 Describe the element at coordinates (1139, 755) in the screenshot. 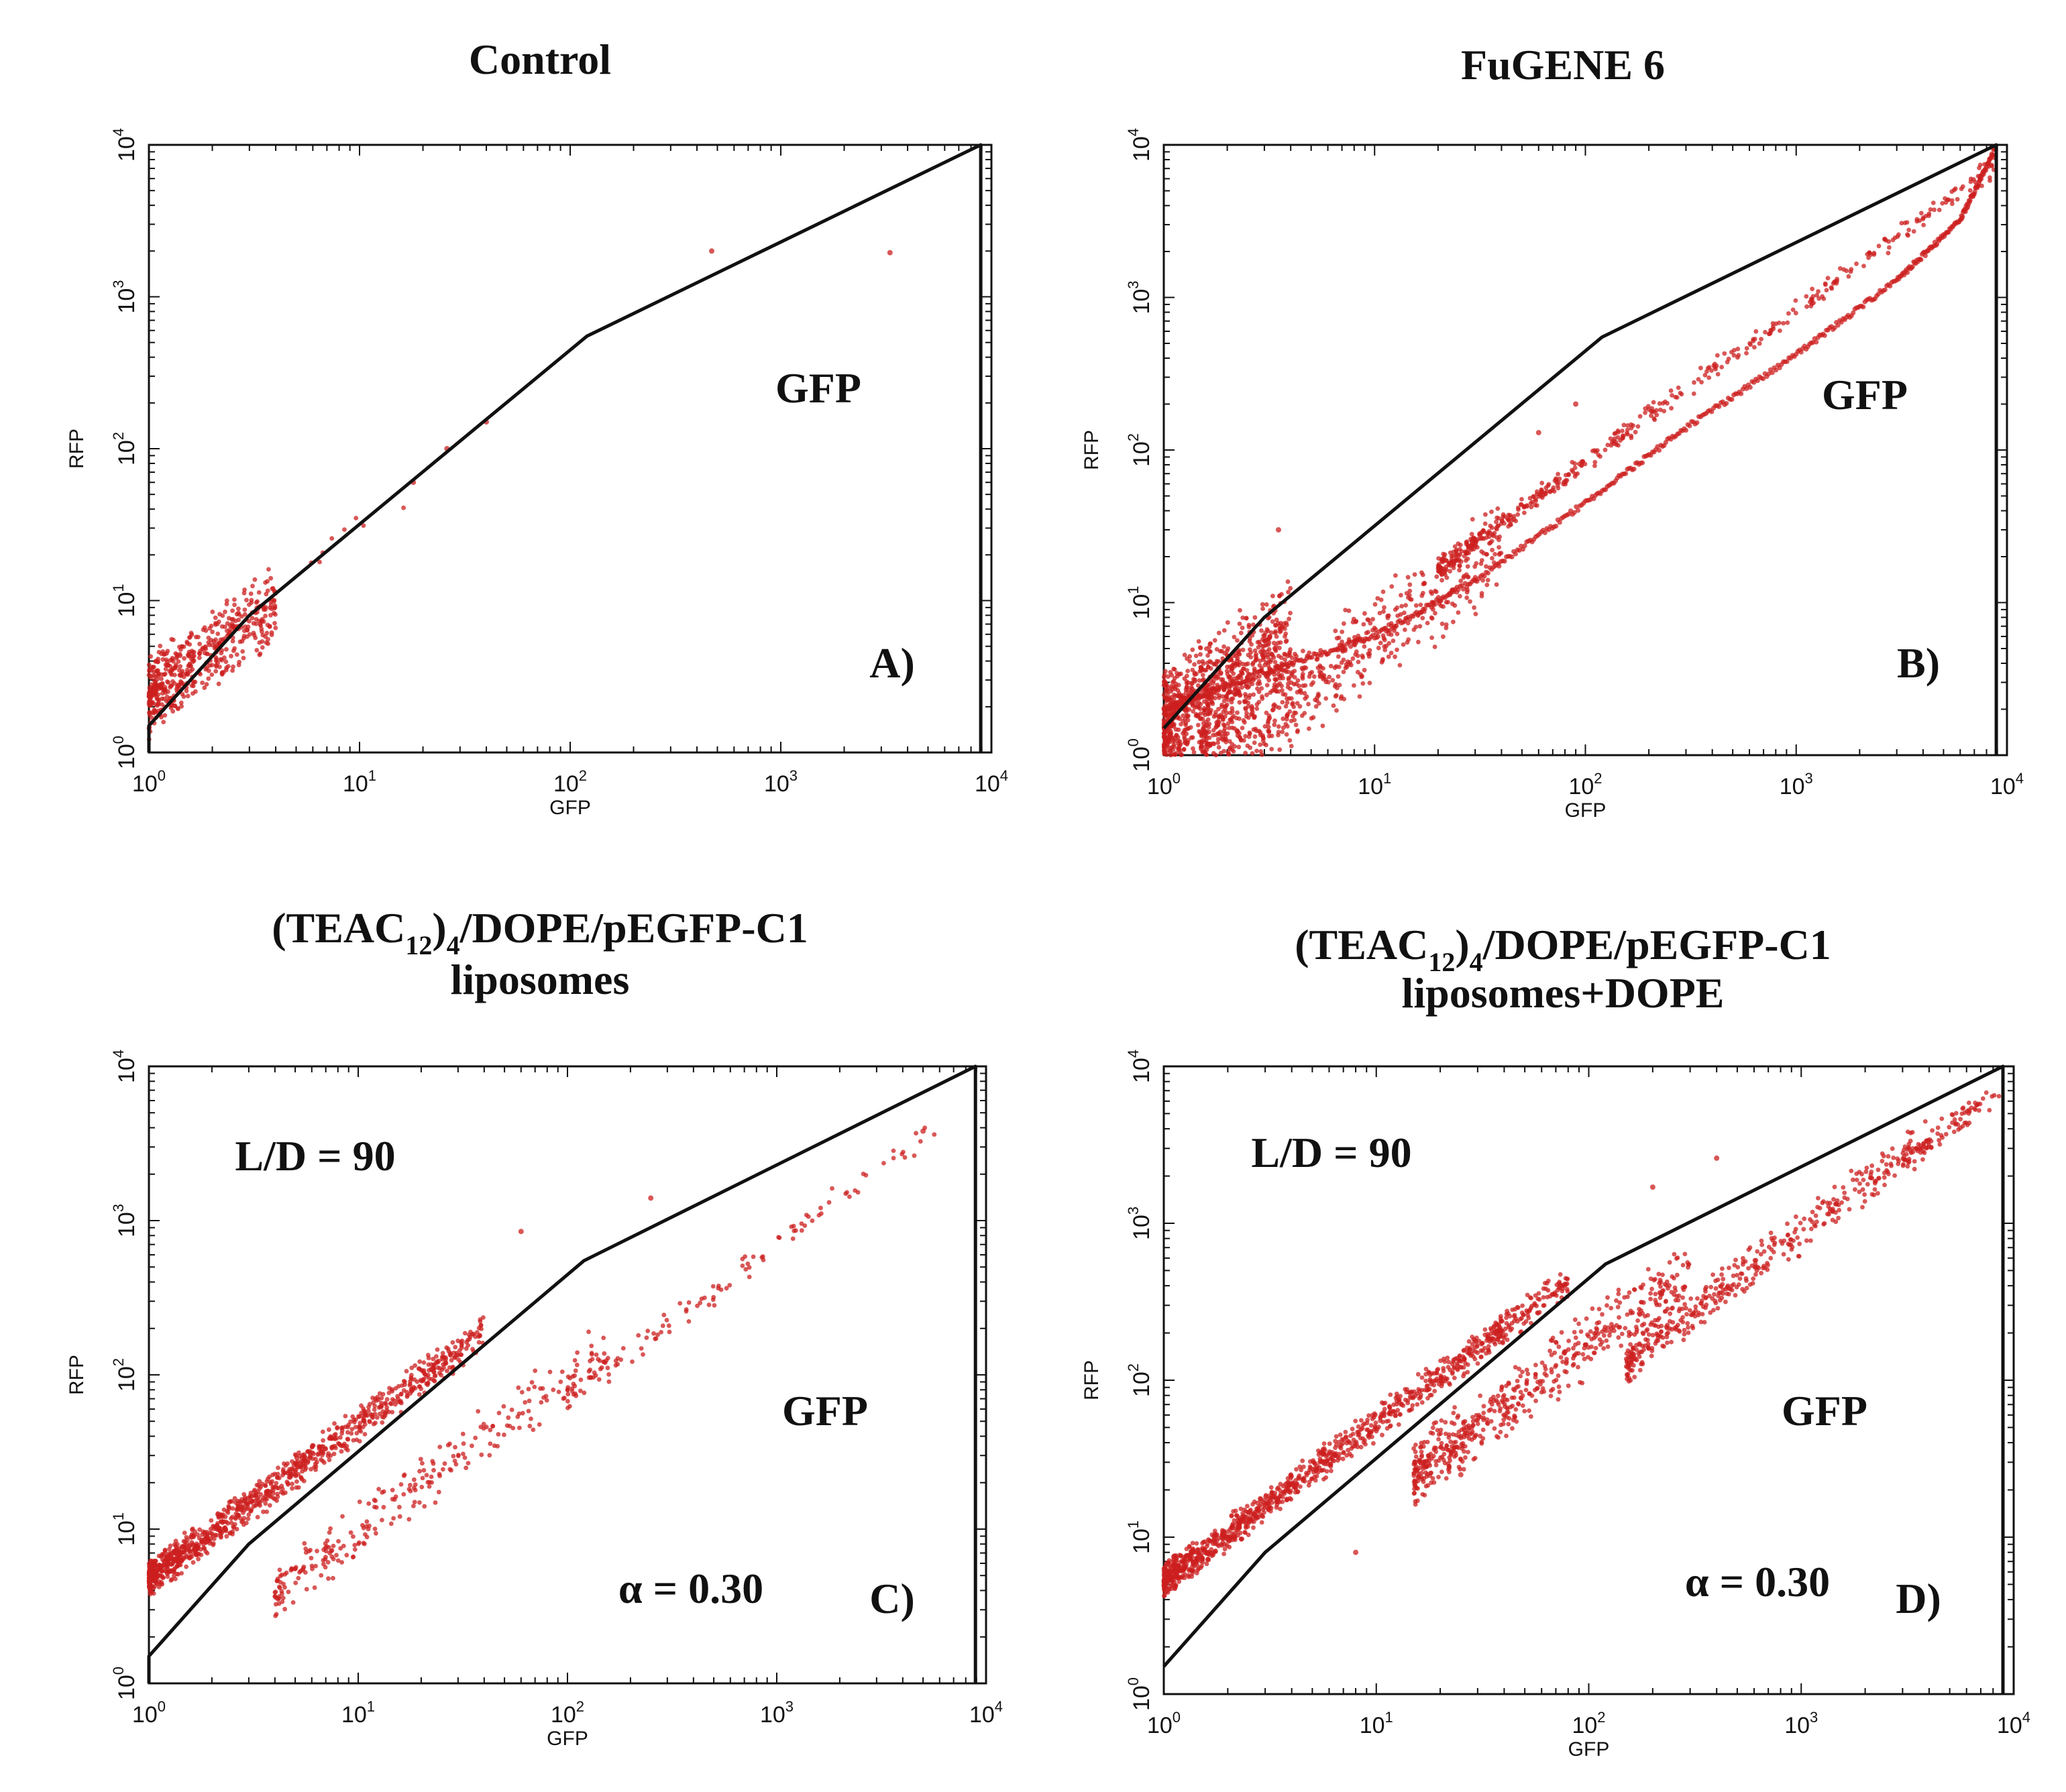

I see `y-tick-label: 100` at that location.